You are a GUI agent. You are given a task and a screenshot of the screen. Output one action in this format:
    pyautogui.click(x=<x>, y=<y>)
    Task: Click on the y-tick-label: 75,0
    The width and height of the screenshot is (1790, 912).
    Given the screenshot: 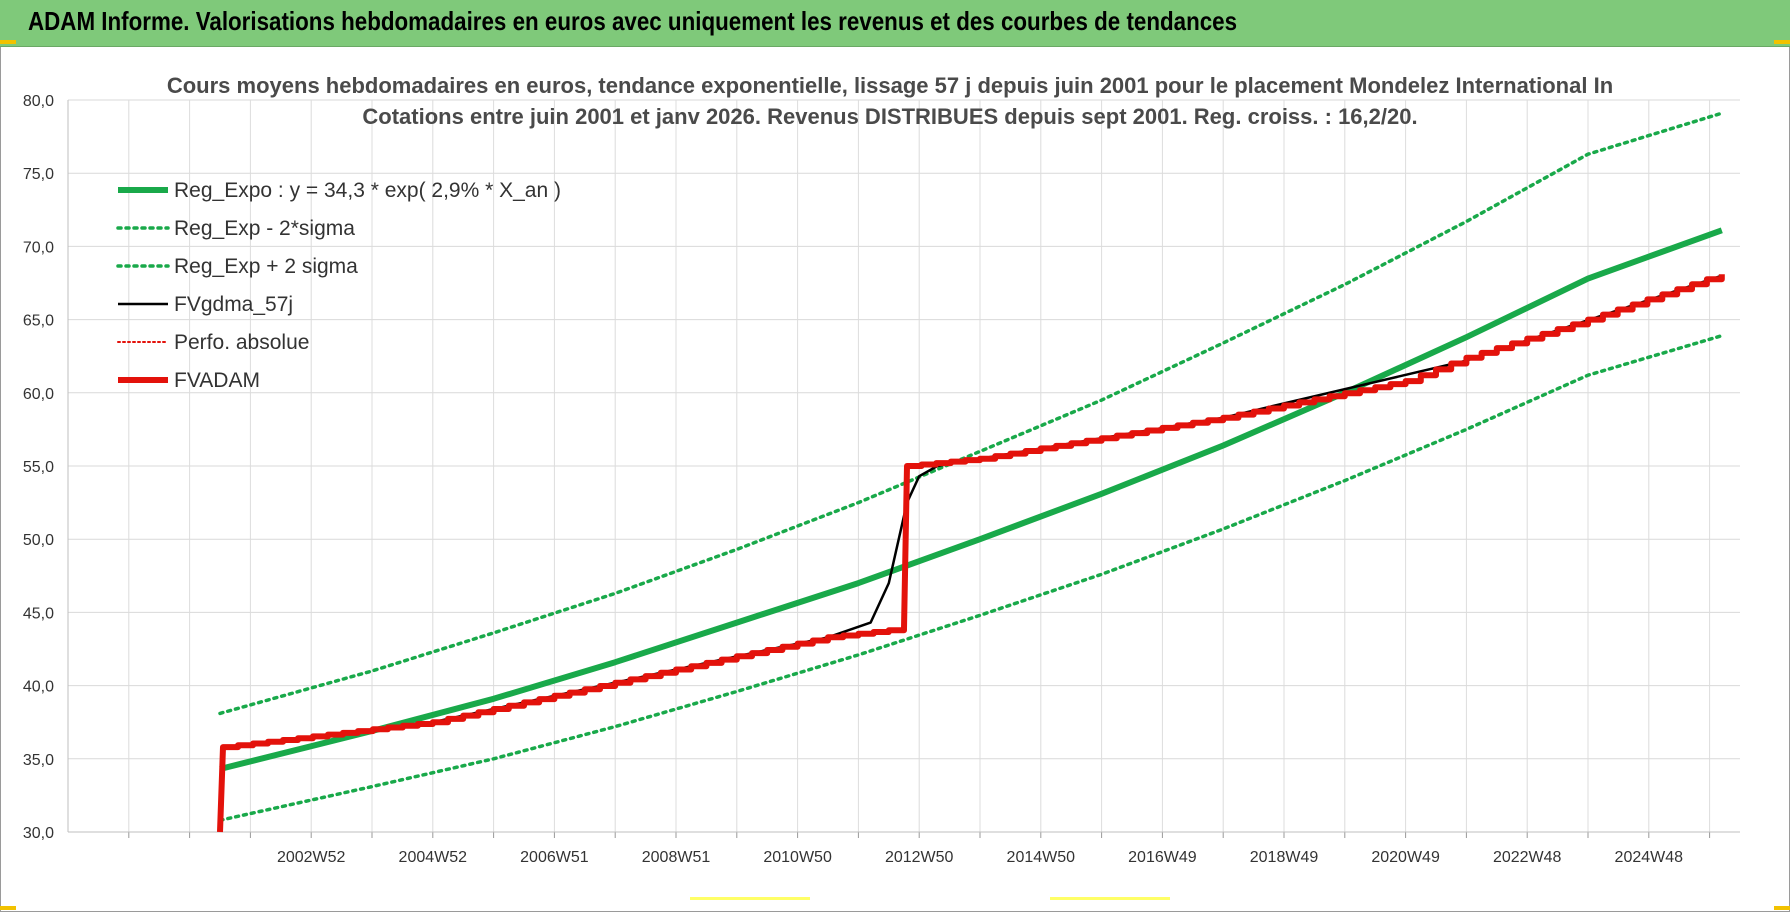 What is the action you would take?
    pyautogui.click(x=38, y=174)
    